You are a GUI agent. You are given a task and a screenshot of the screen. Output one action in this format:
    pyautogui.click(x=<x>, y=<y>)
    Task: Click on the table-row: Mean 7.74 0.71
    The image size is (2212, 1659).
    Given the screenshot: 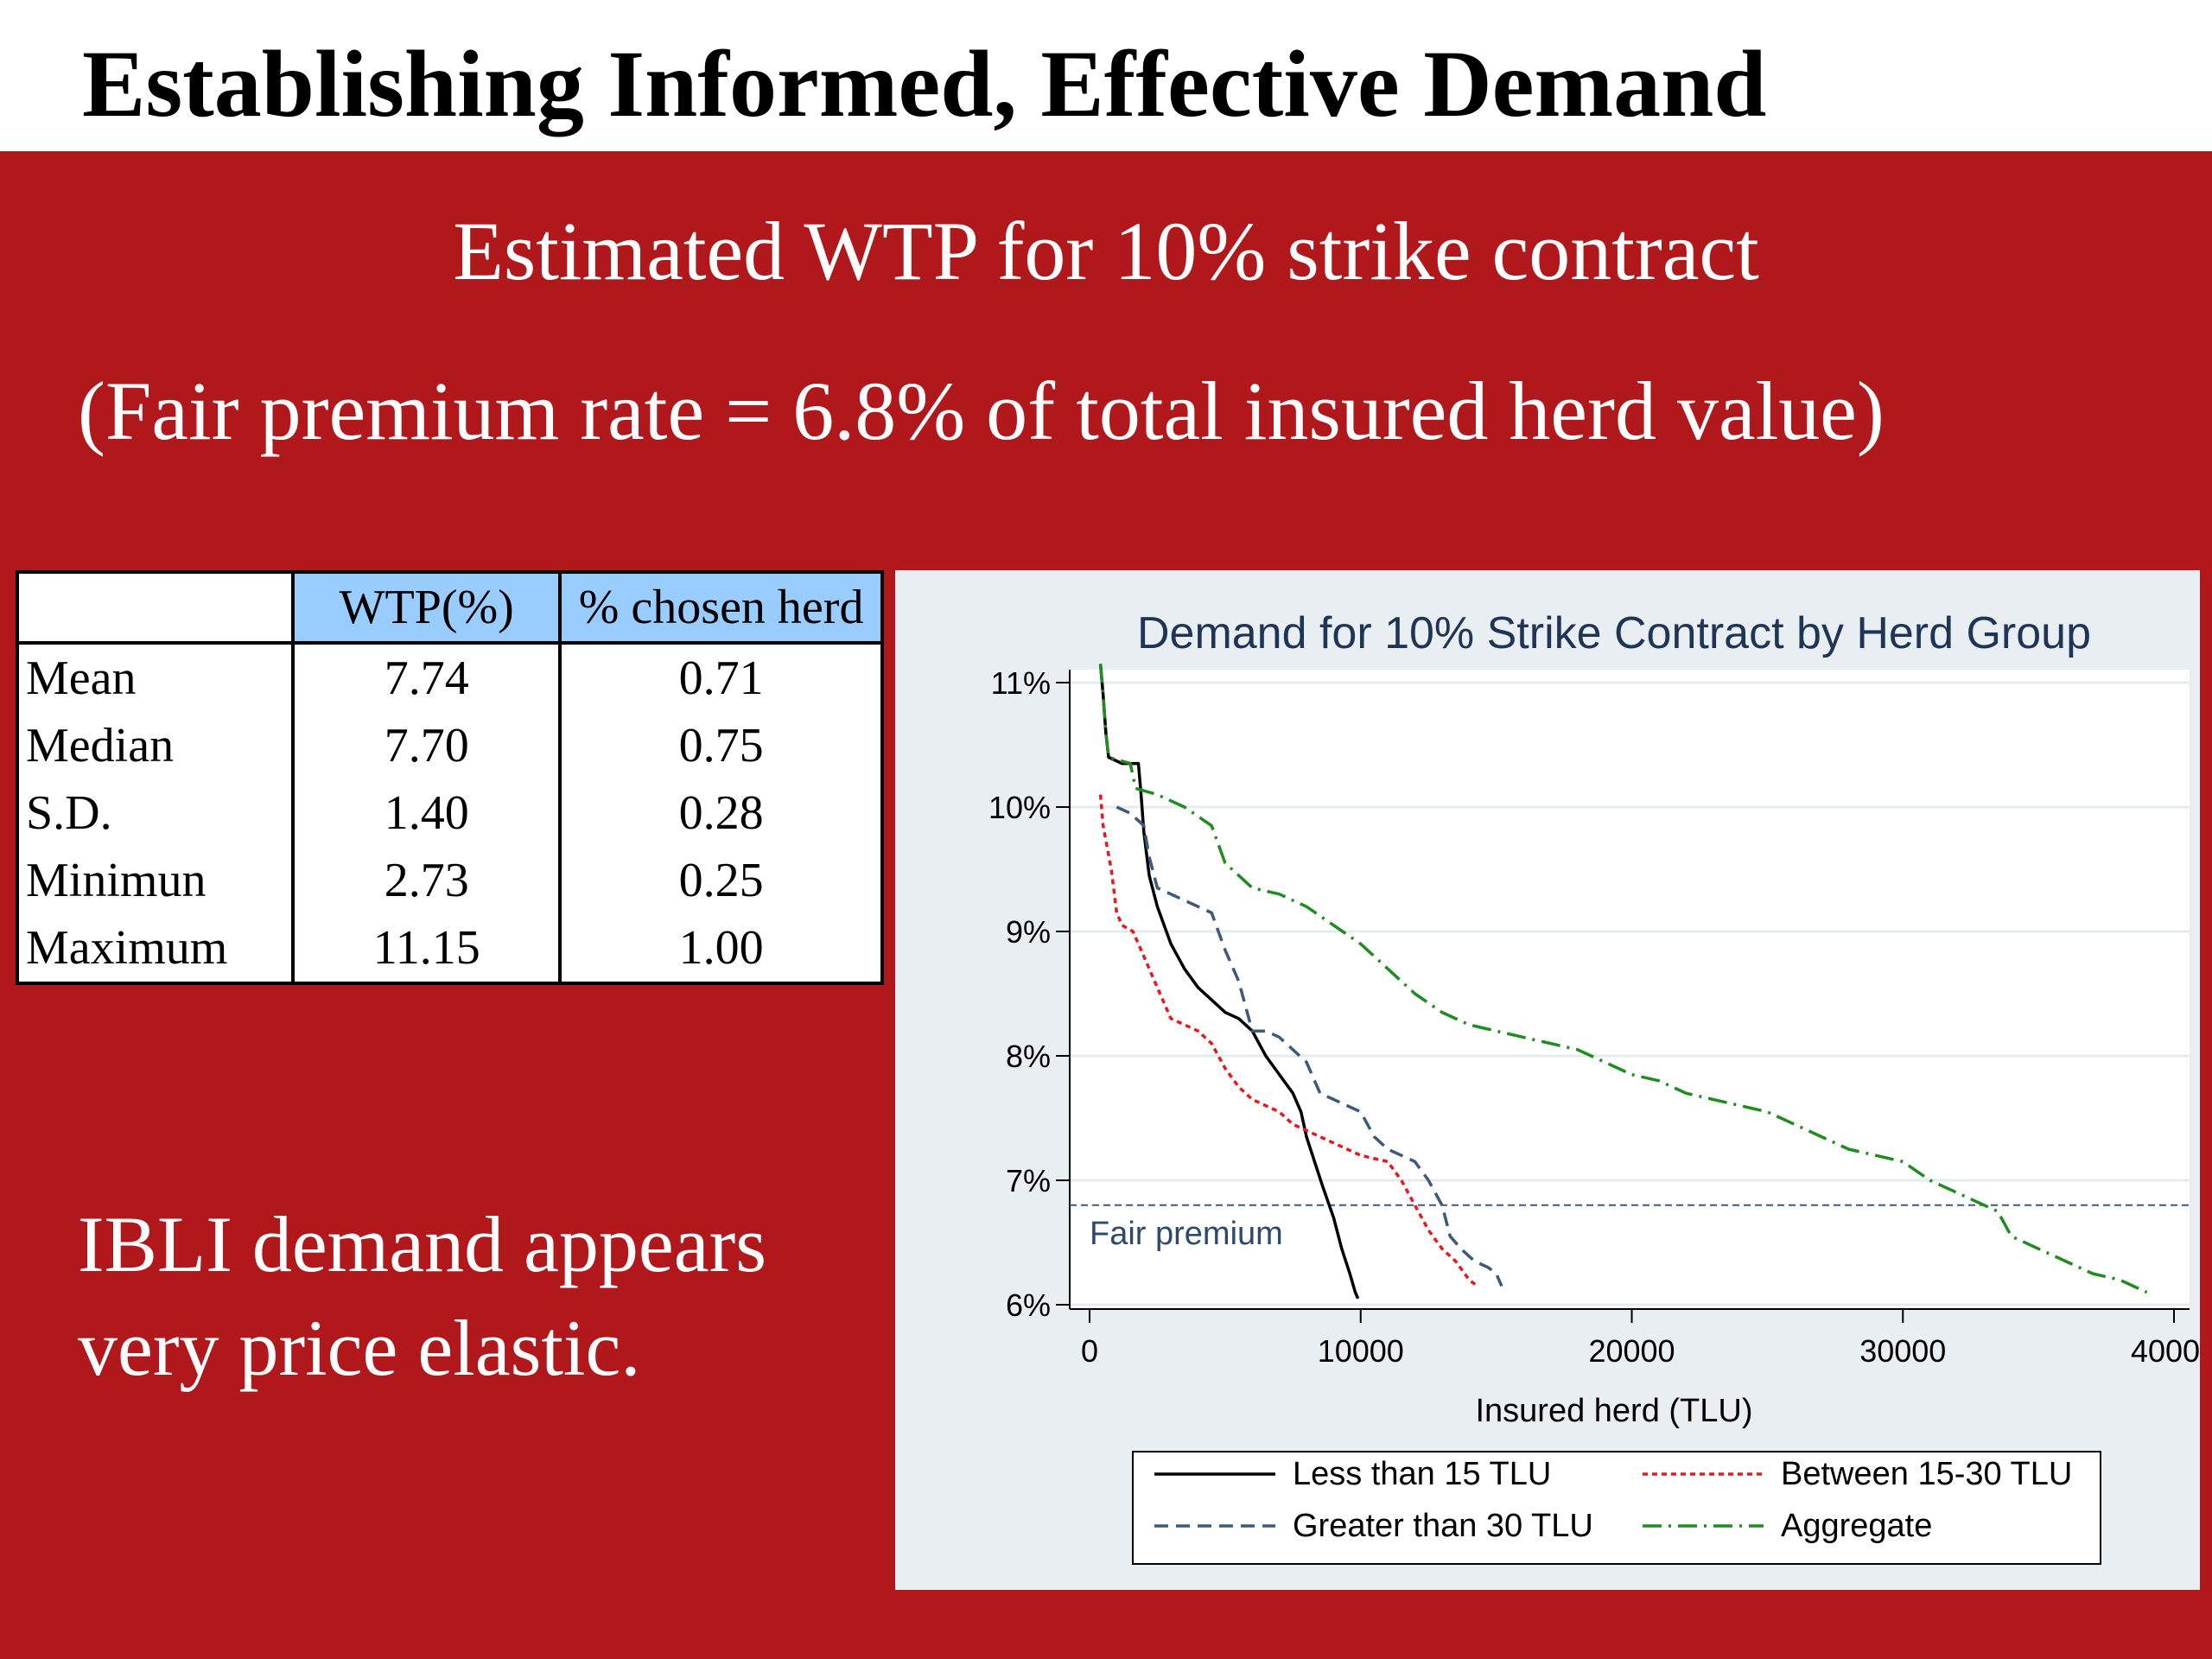 What is the action you would take?
    pyautogui.click(x=450, y=677)
    